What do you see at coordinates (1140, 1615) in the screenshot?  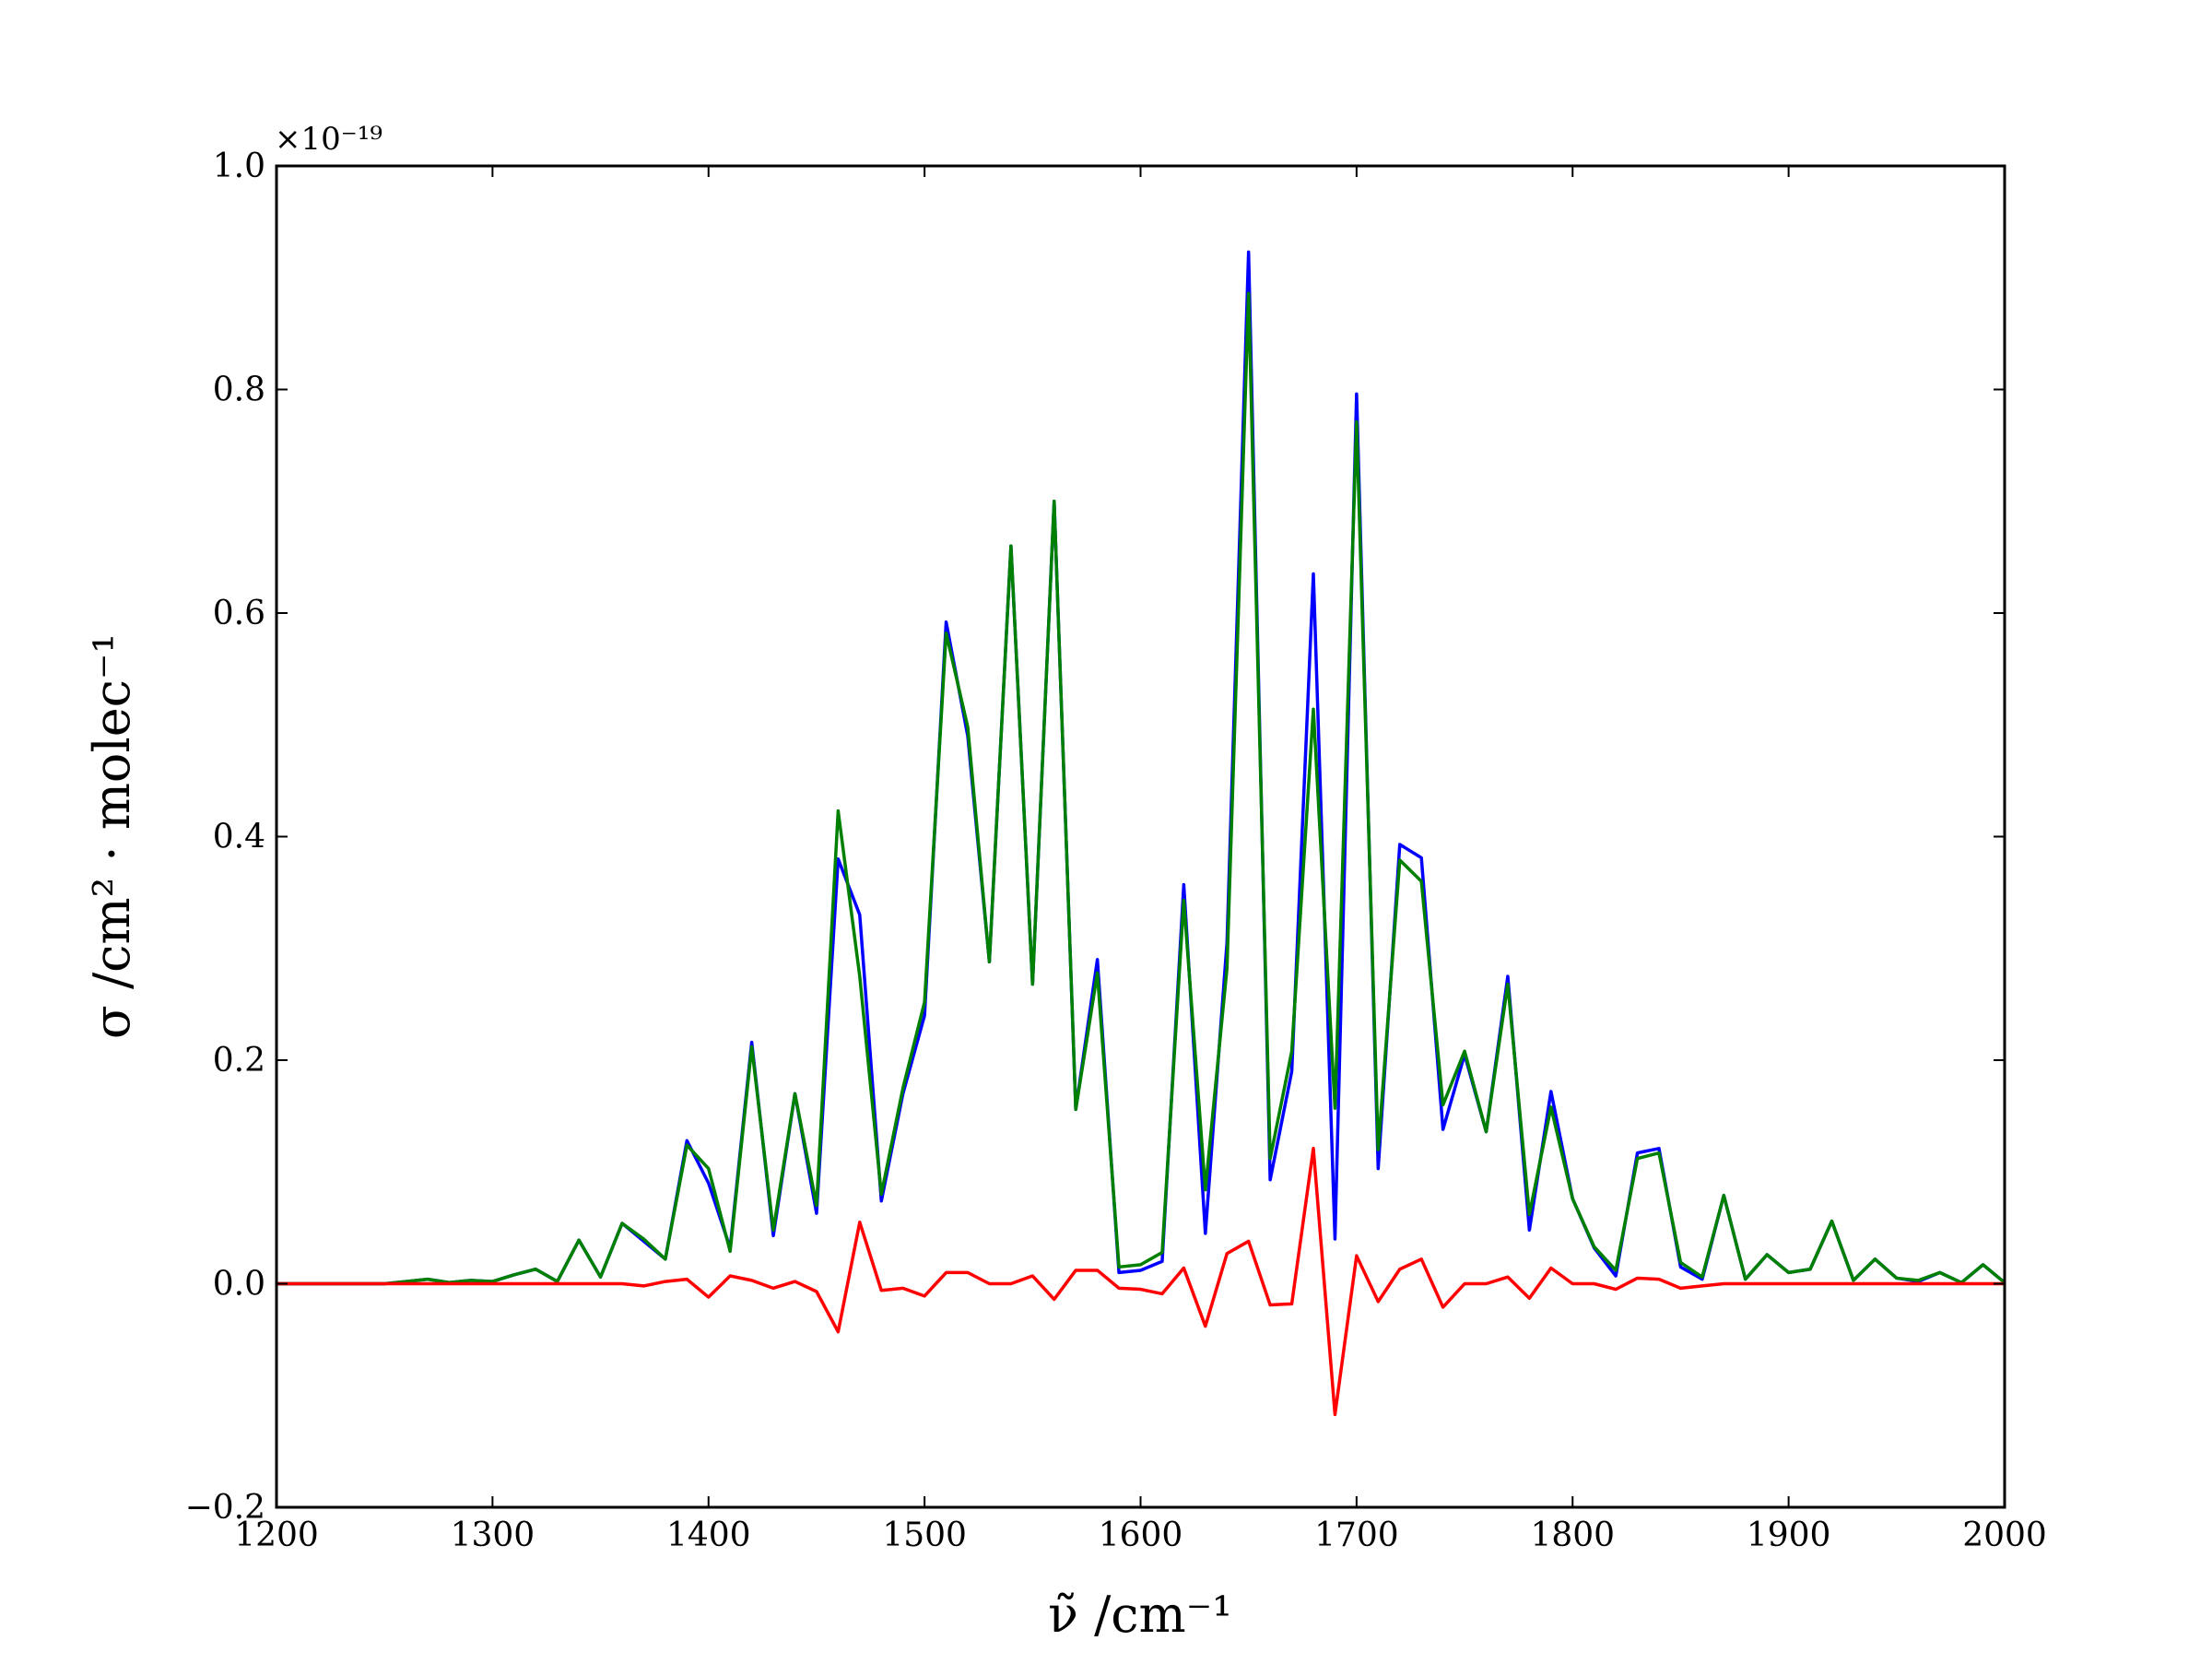 I see `x-axis-label: ν̃ /cm⁻¹` at bounding box center [1140, 1615].